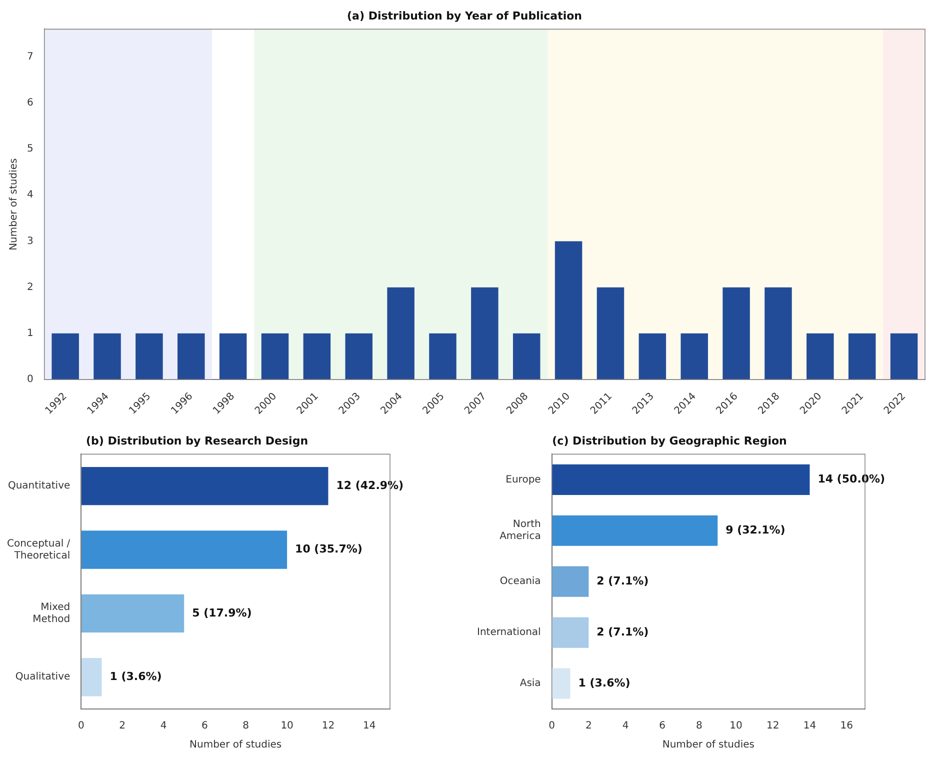 This screenshot has height=758, width=940. What do you see at coordinates (508, 632) in the screenshot?
I see `y-tick-label: International` at bounding box center [508, 632].